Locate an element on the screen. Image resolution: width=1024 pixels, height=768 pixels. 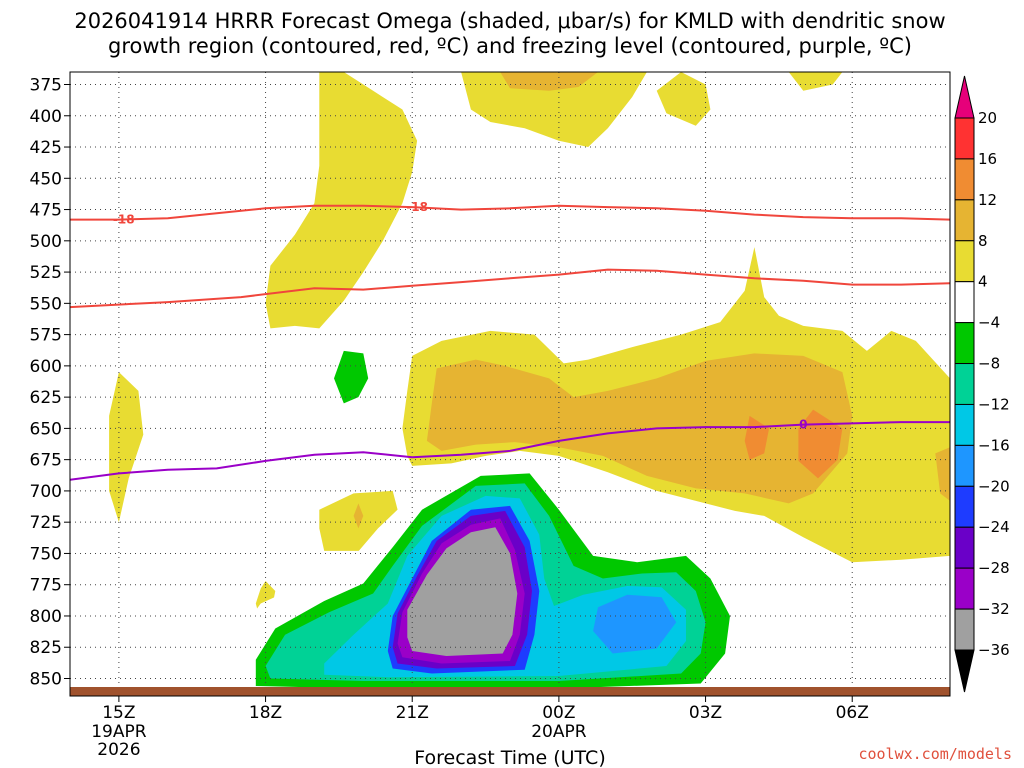
colorbar-tick-label-2: 12 is located at coordinates (987, 200).